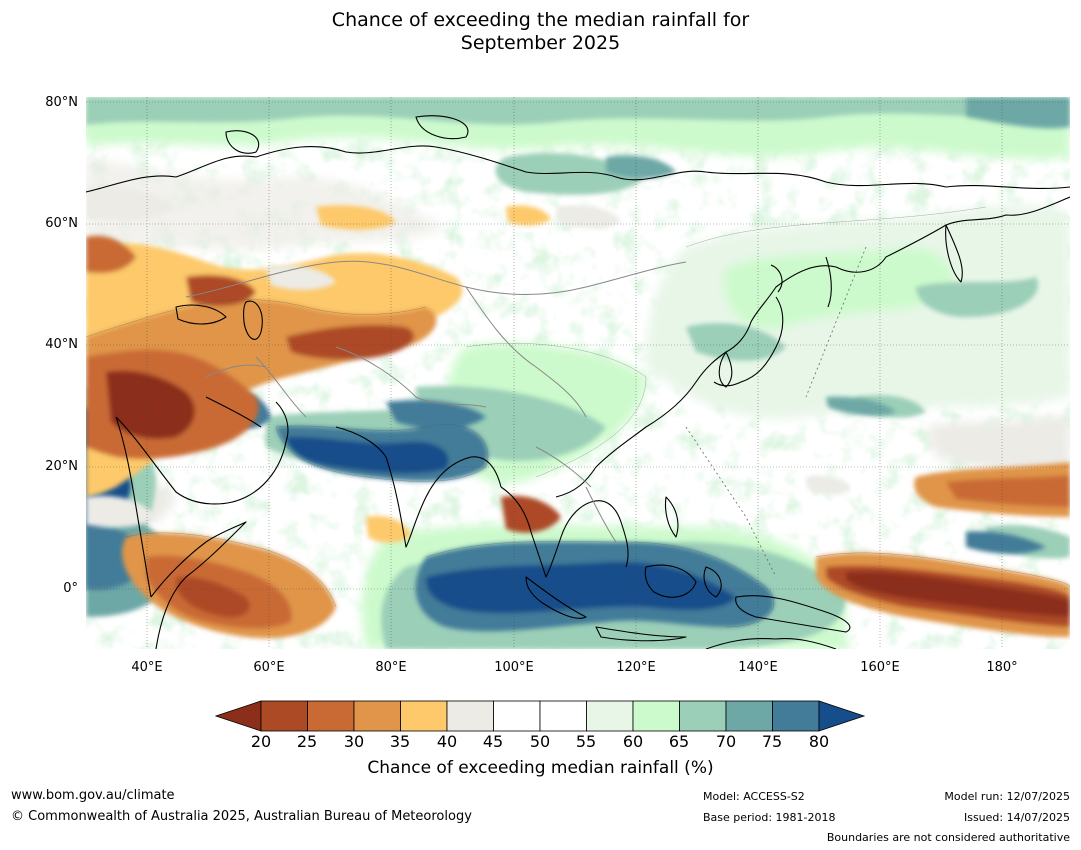 The width and height of the screenshot is (1081, 850). What do you see at coordinates (540, 768) in the screenshot?
I see `colorbar-label: Chance of exceeding median rainfall (%)` at bounding box center [540, 768].